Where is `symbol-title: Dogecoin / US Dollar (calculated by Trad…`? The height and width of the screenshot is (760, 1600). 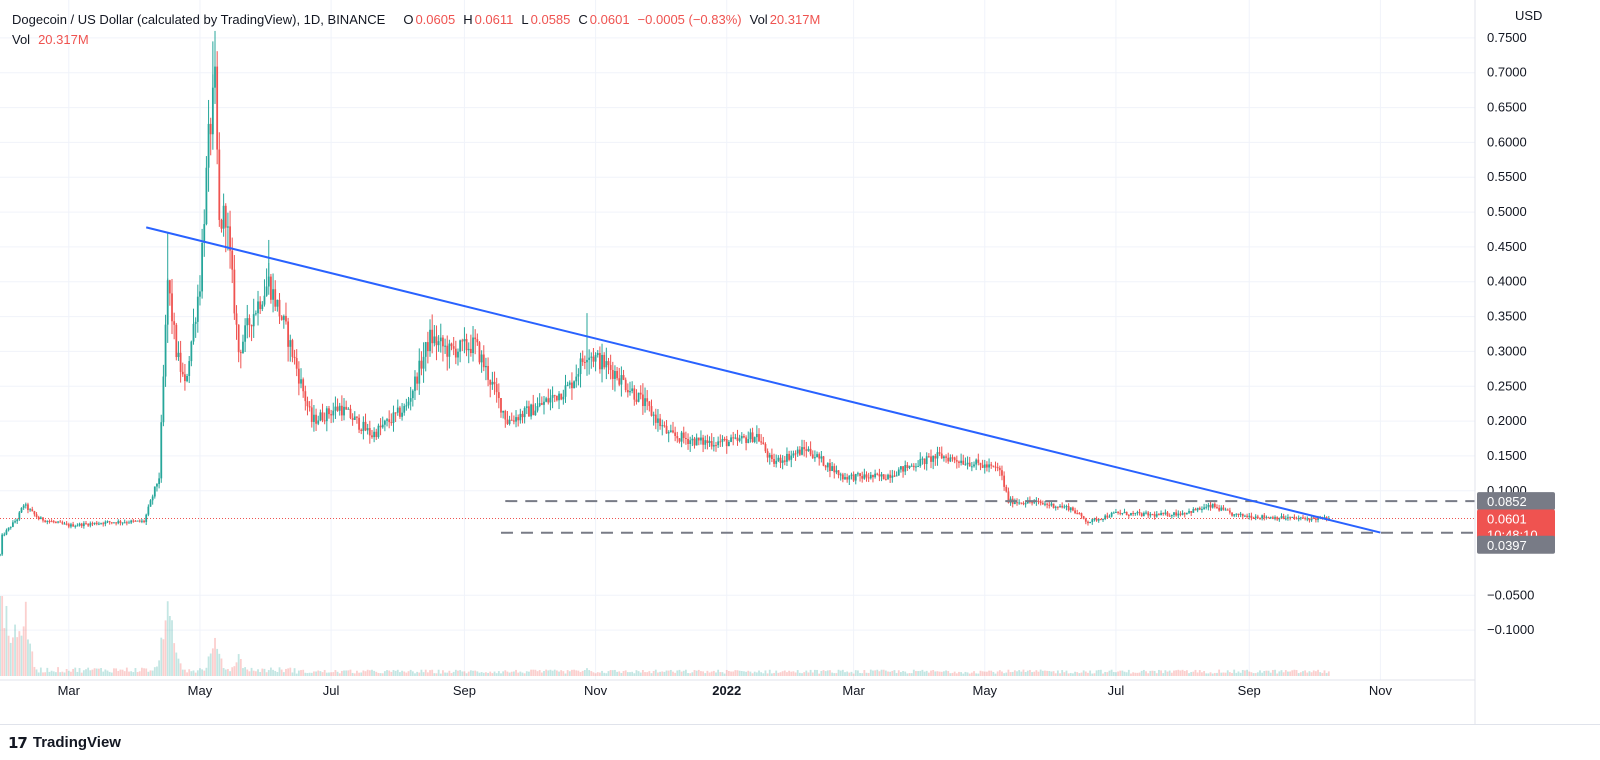 symbol-title: Dogecoin / US Dollar (calculated by Trad… is located at coordinates (199, 19).